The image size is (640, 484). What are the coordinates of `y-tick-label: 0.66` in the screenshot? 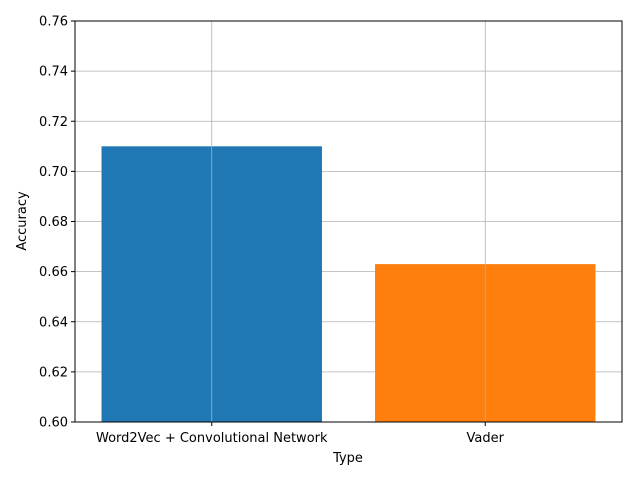 It's located at (53, 272).